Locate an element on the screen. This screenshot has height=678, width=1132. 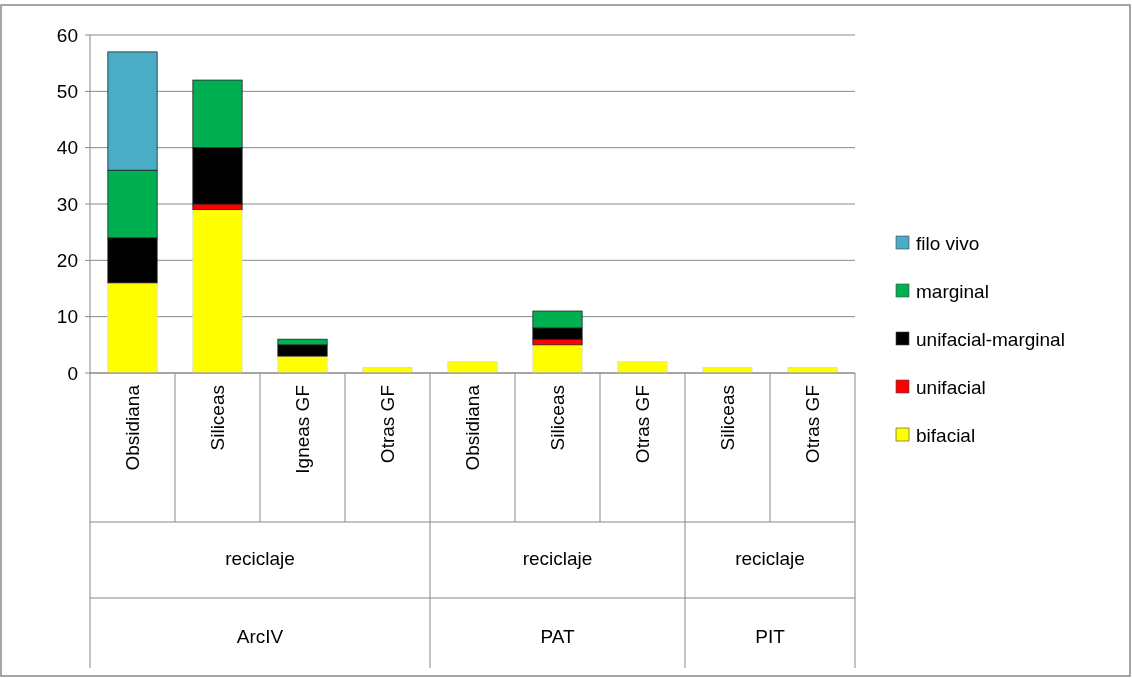
y-tick-label: 30 is located at coordinates (67, 204).